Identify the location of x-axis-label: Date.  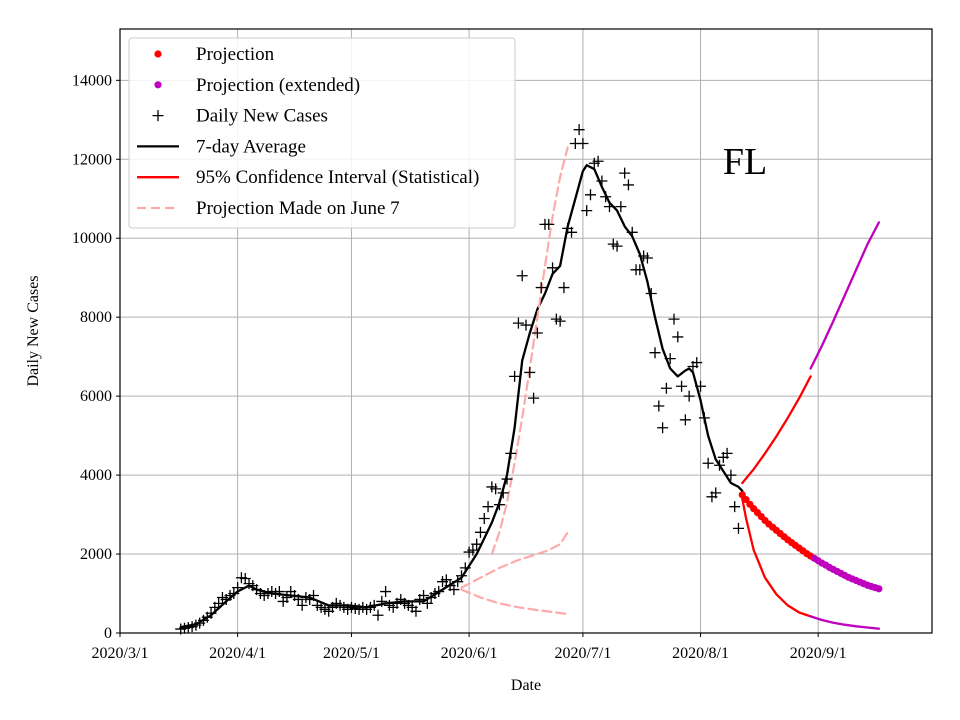
(526, 685).